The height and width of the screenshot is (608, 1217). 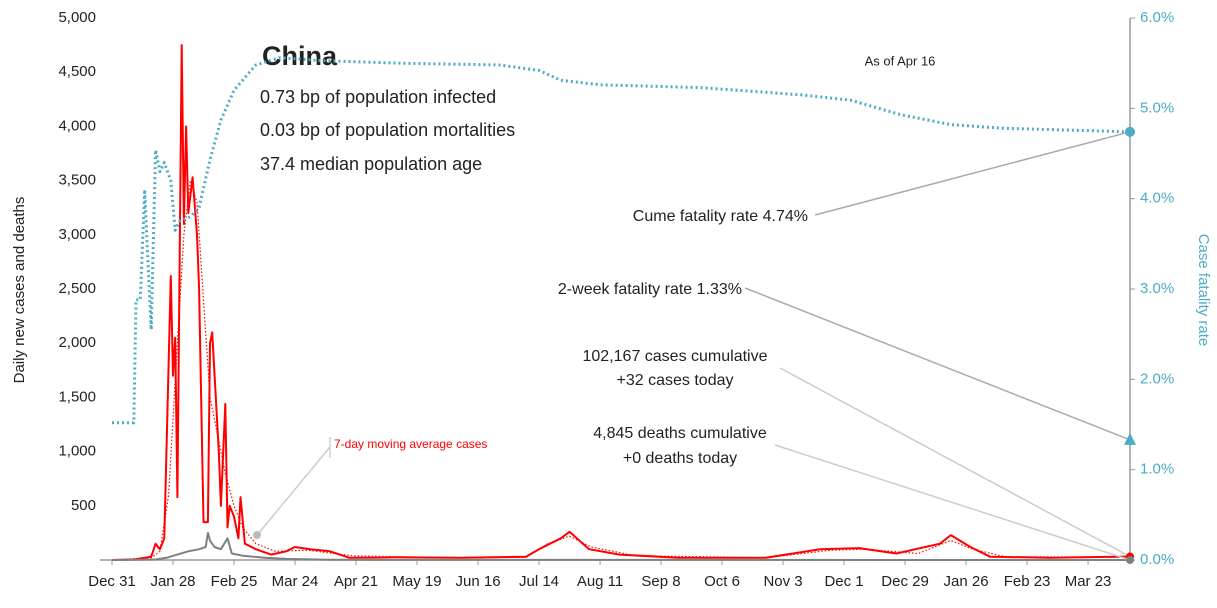 I want to click on x-tick-label: May 19, so click(x=416, y=581).